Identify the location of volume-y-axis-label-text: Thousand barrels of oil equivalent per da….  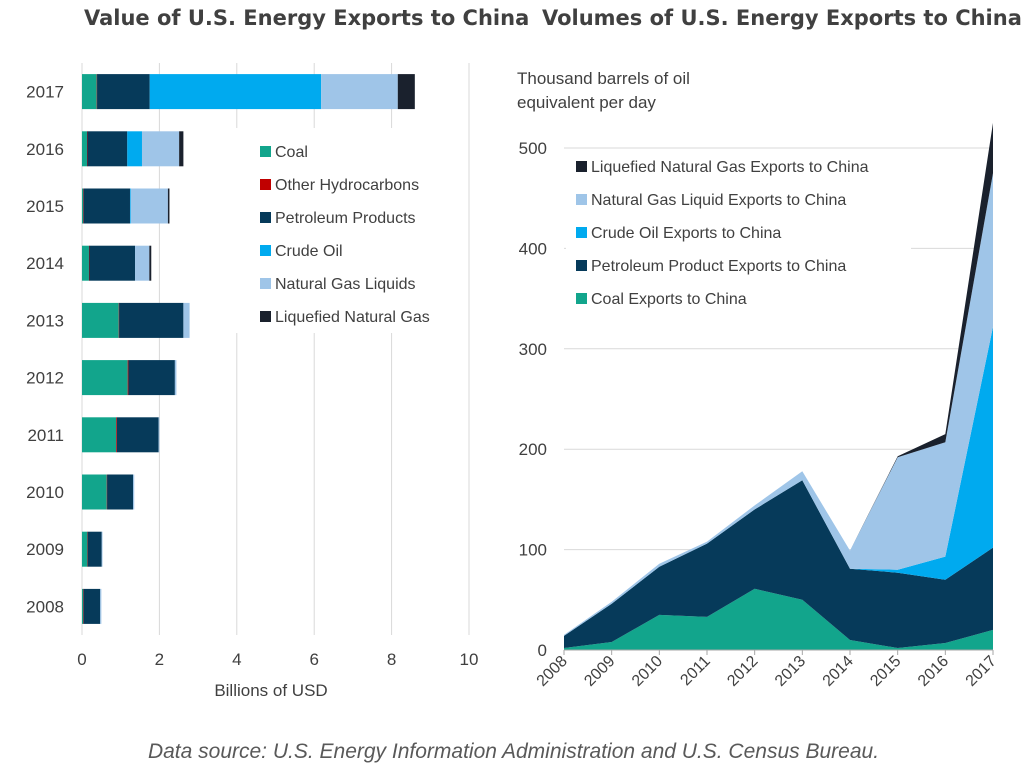
(603, 90).